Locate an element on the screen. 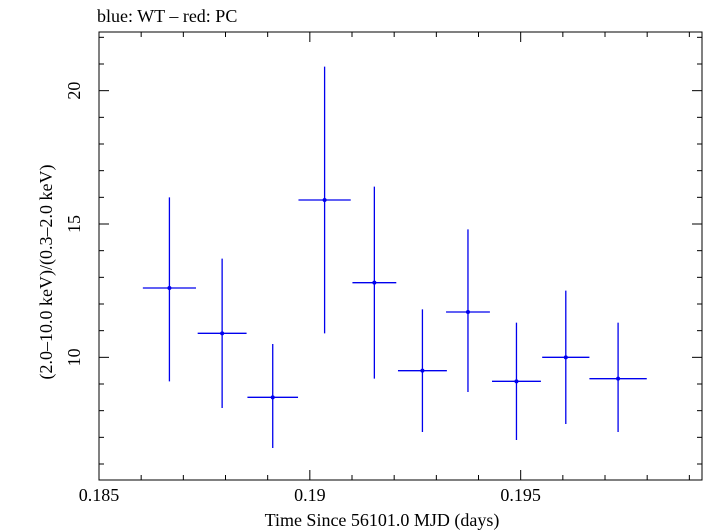  x-tick-label: 0.195 is located at coordinates (520, 495).